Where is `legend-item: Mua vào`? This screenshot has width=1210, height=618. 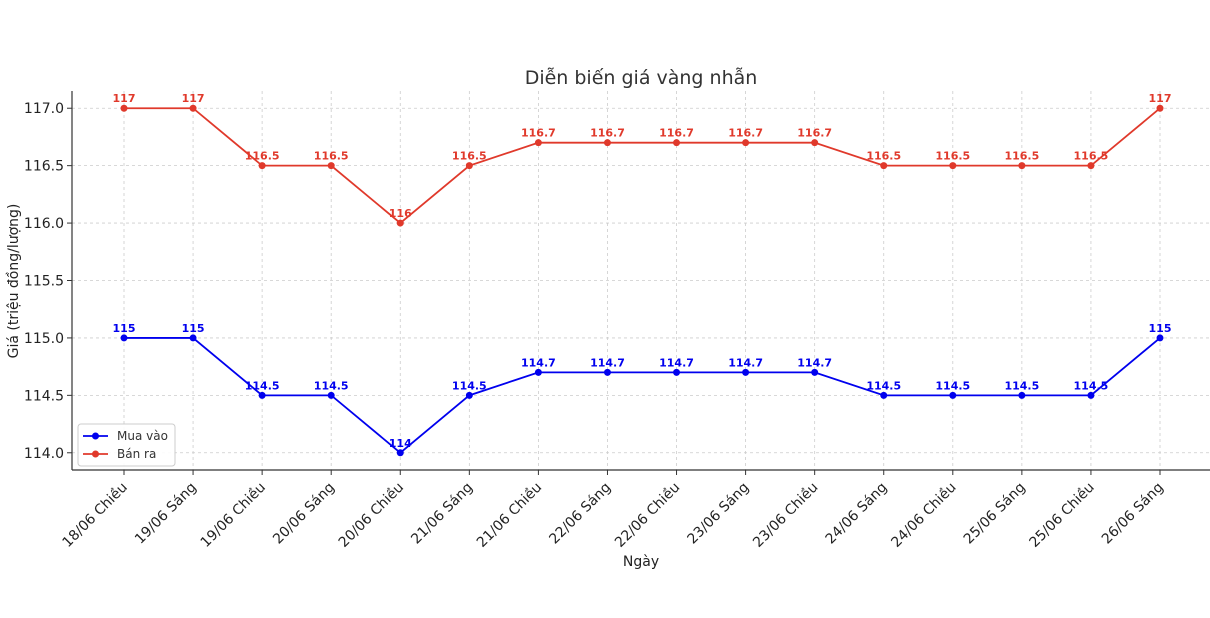 legend-item: Mua vào is located at coordinates (125, 436).